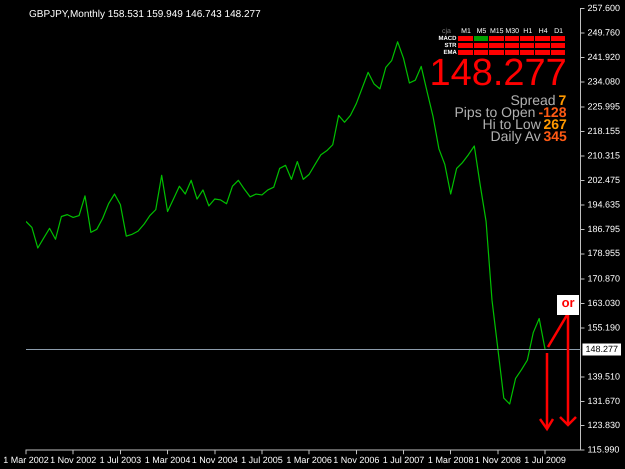 Image resolution: width=625 pixels, height=469 pixels. Describe the element at coordinates (603, 7) in the screenshot. I see `y-tick-label: 257.600` at that location.